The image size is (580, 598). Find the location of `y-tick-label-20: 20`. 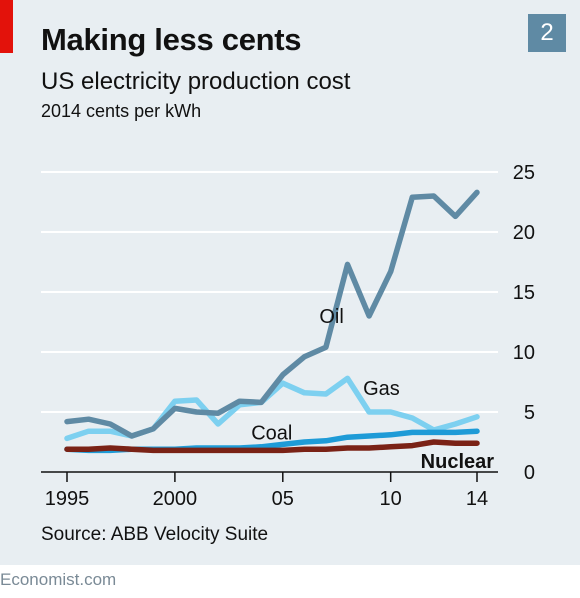

y-tick-label-20: 20 is located at coordinates (524, 233).